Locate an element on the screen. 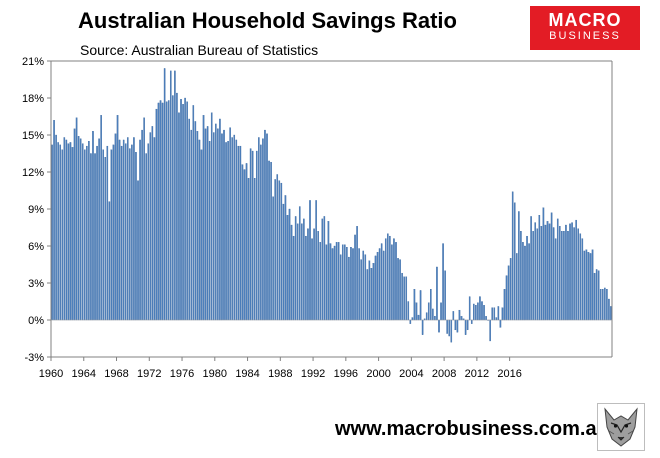 The height and width of the screenshot is (458, 660). x-tick-label: 1976 is located at coordinates (182, 374).